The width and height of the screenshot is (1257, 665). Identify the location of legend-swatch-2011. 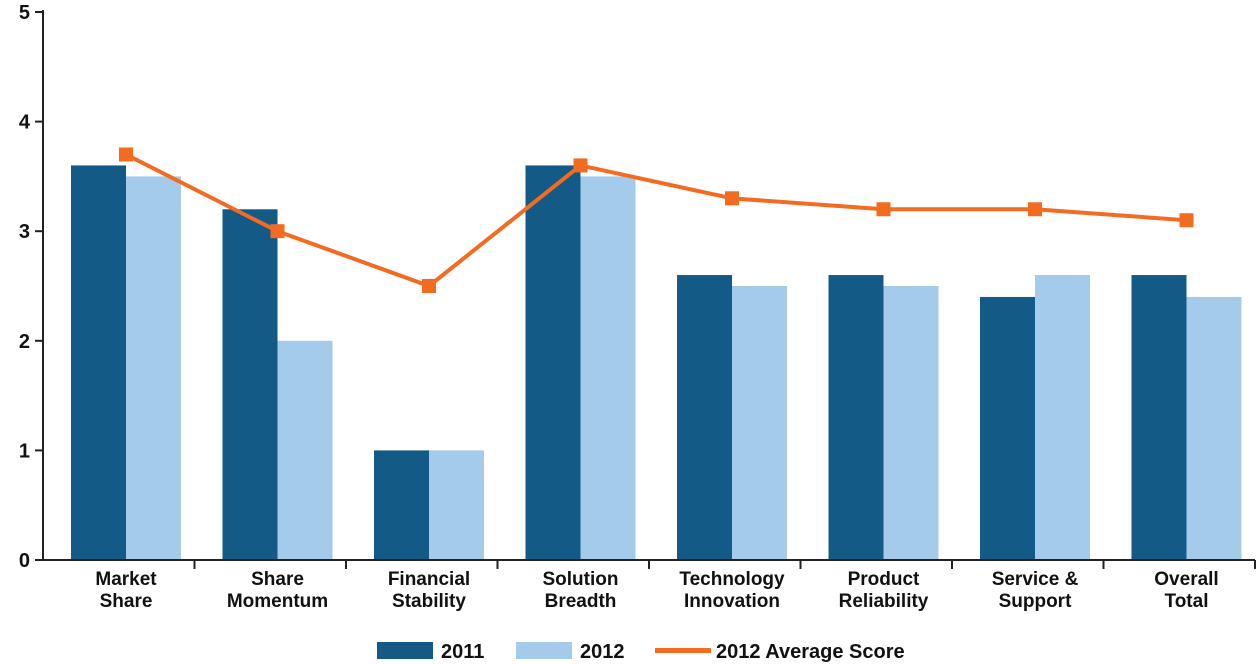
(405, 650).